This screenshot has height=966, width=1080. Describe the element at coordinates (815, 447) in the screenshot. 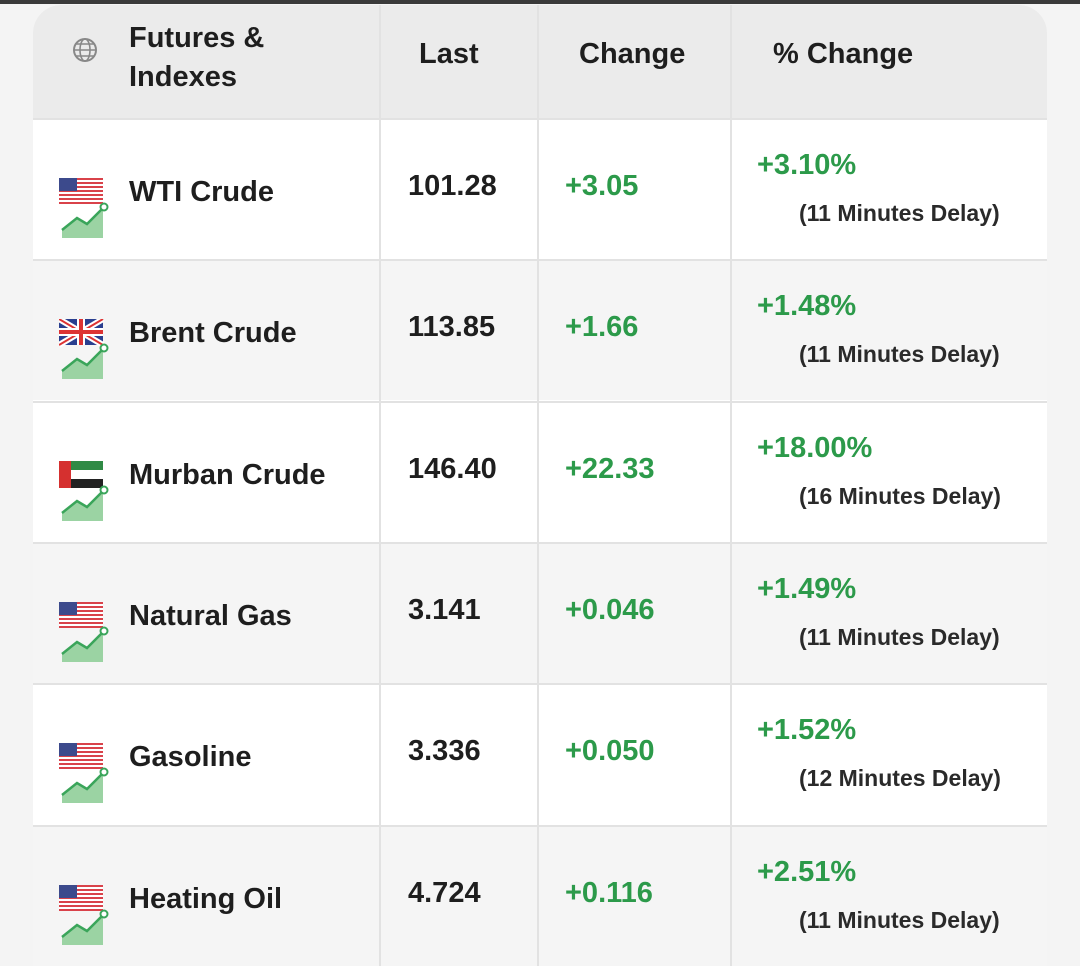

I see `percent-change: +18.00%` at that location.